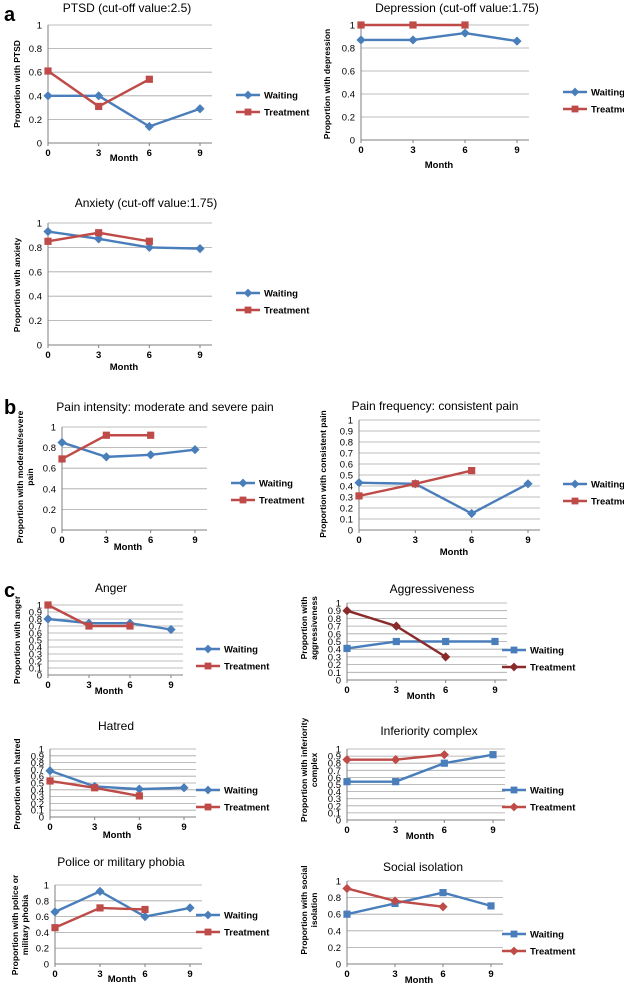  What do you see at coordinates (314, 769) in the screenshot?
I see `y-axis-label-line: complex` at bounding box center [314, 769].